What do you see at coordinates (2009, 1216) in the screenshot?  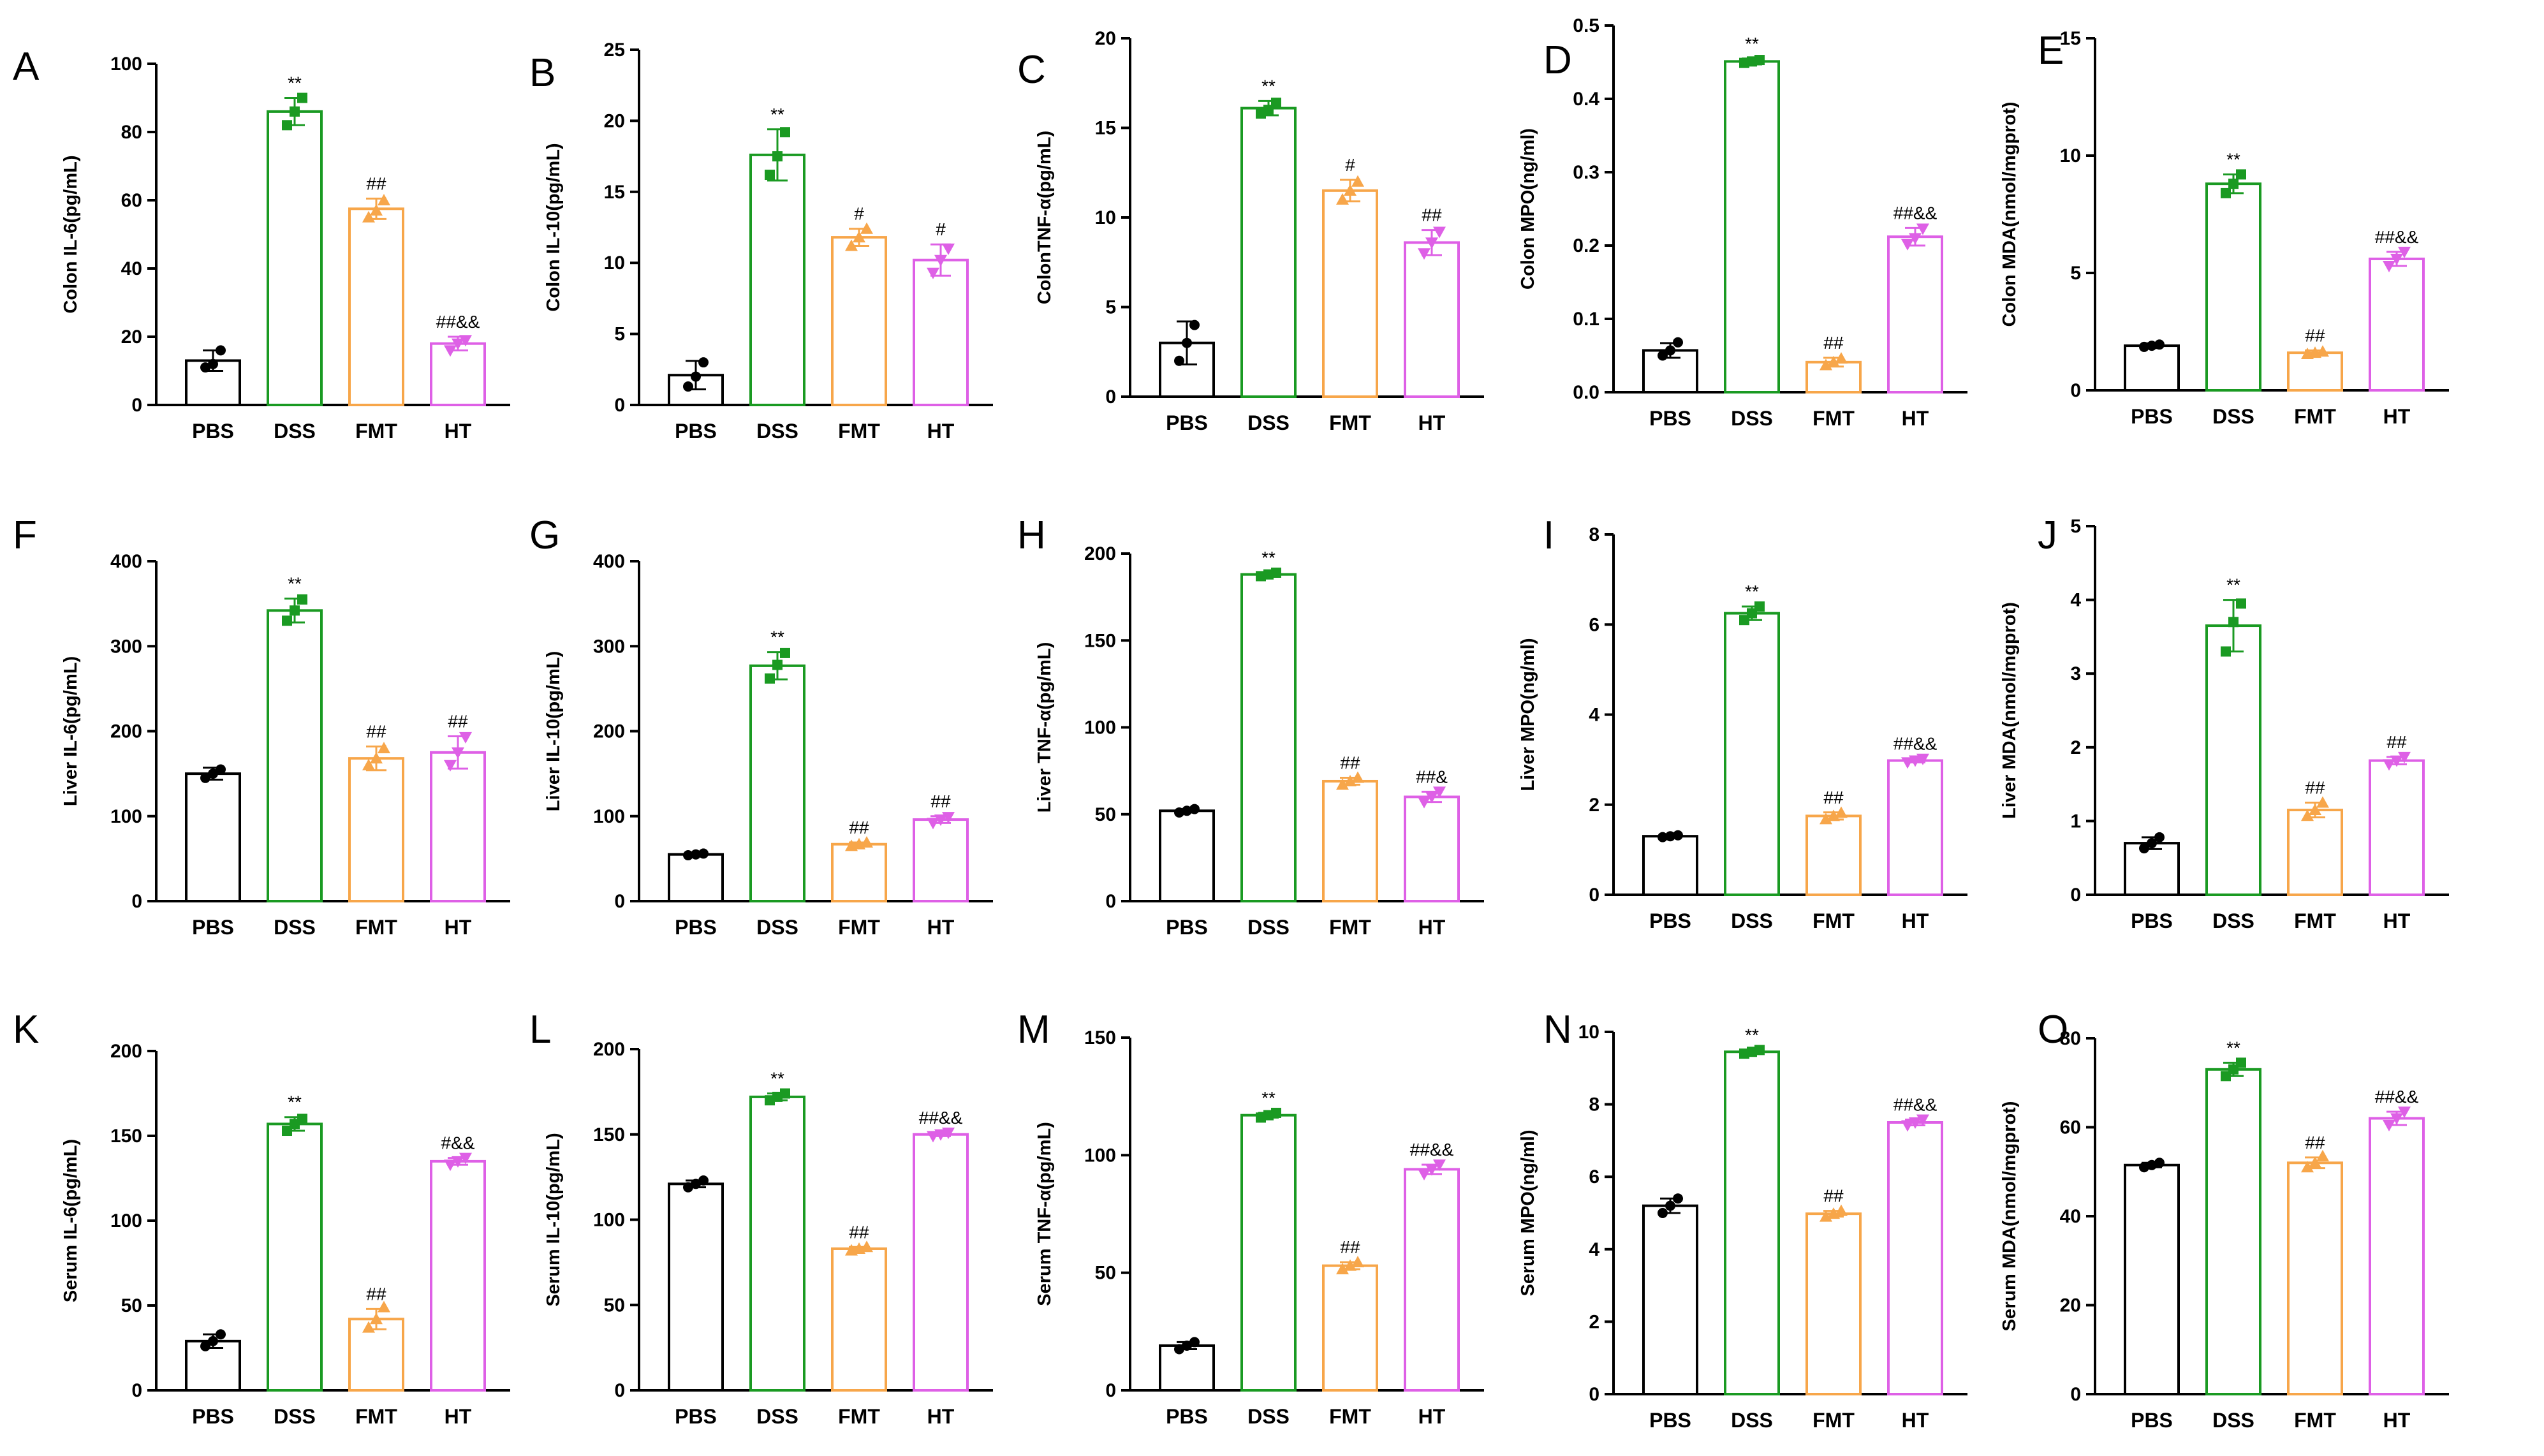 I see `y-axis-label: Serum MDA(nmol/mgprot)` at bounding box center [2009, 1216].